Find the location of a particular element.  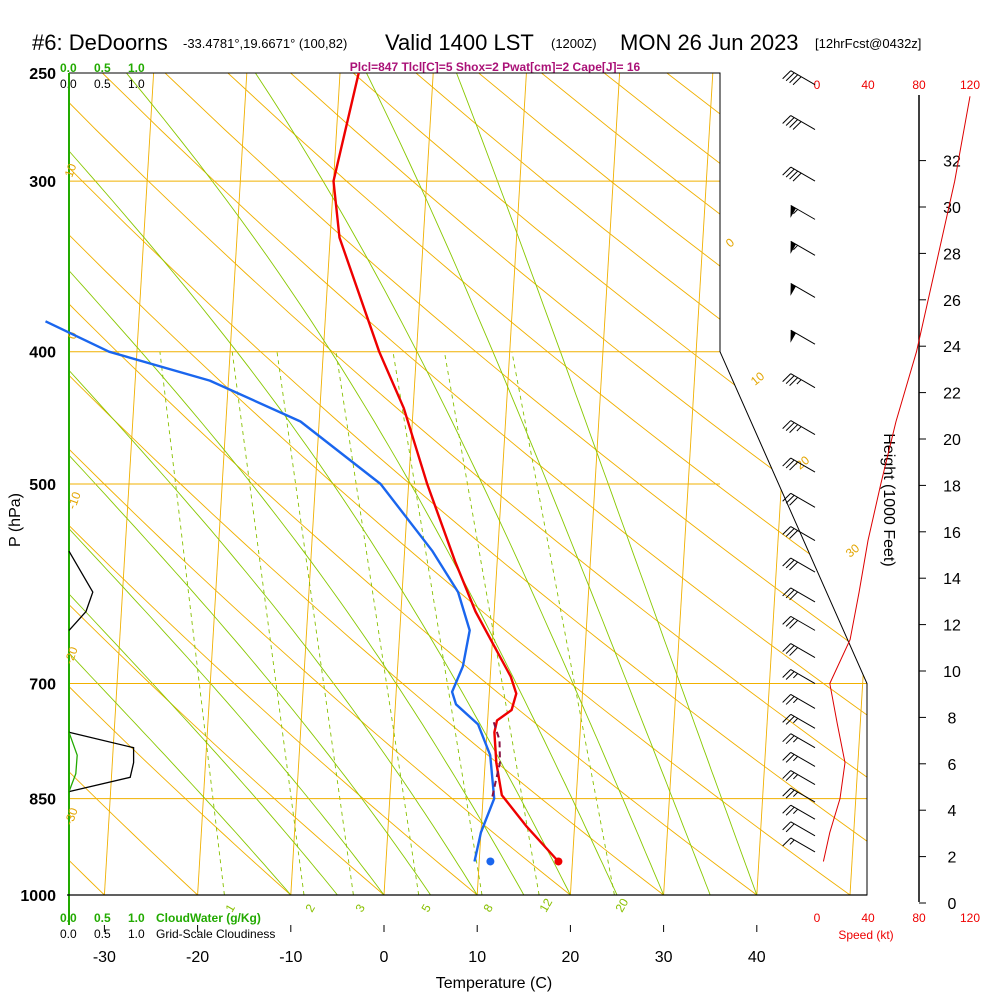

y-axis-title: P (hPa) is located at coordinates (15, 520).